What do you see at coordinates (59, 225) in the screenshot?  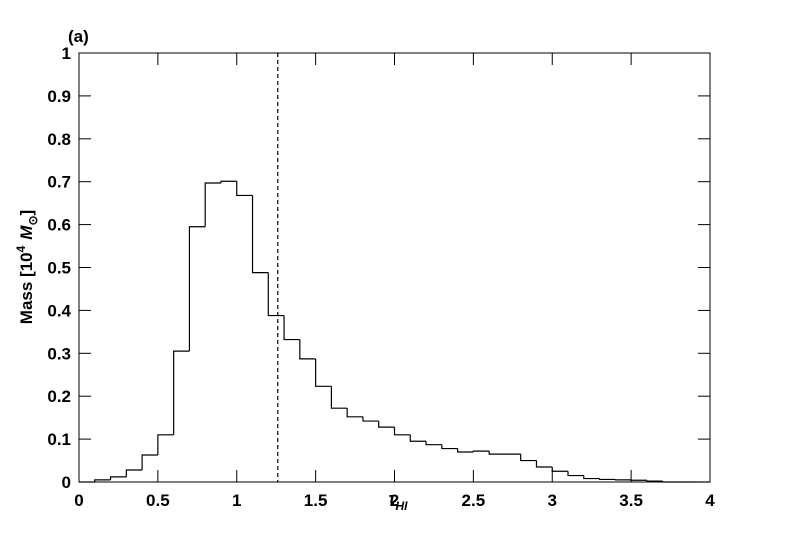 I see `y-tick-label: 0.6` at bounding box center [59, 225].